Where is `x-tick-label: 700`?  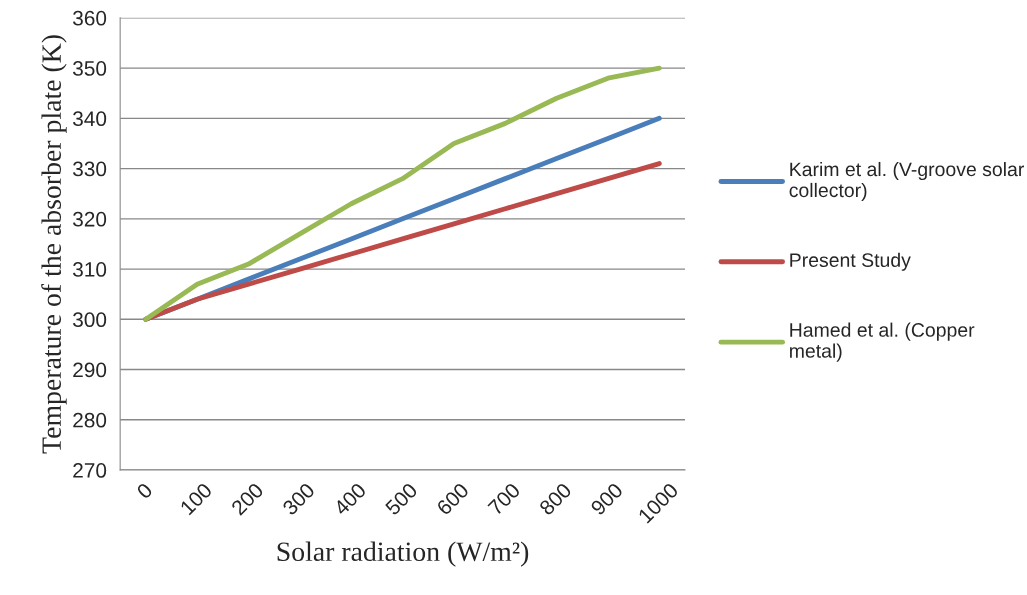
x-tick-label: 700 is located at coordinates (504, 499).